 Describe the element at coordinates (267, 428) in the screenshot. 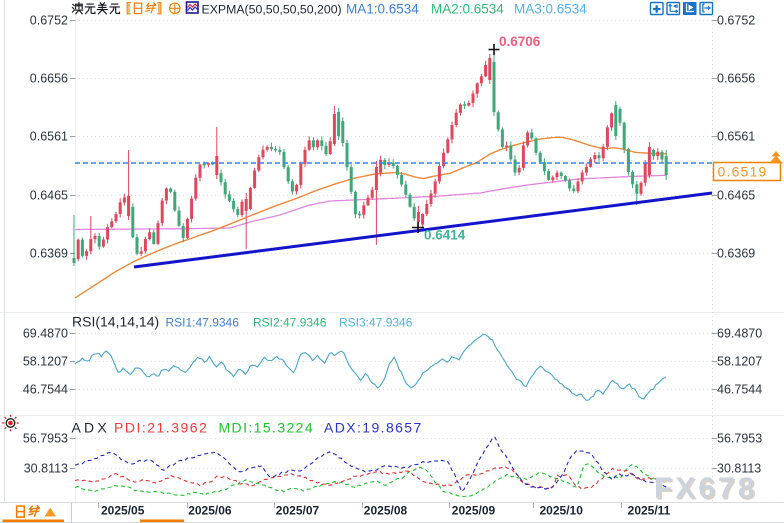

I see `svg-text: MDI:15.3224` at that location.